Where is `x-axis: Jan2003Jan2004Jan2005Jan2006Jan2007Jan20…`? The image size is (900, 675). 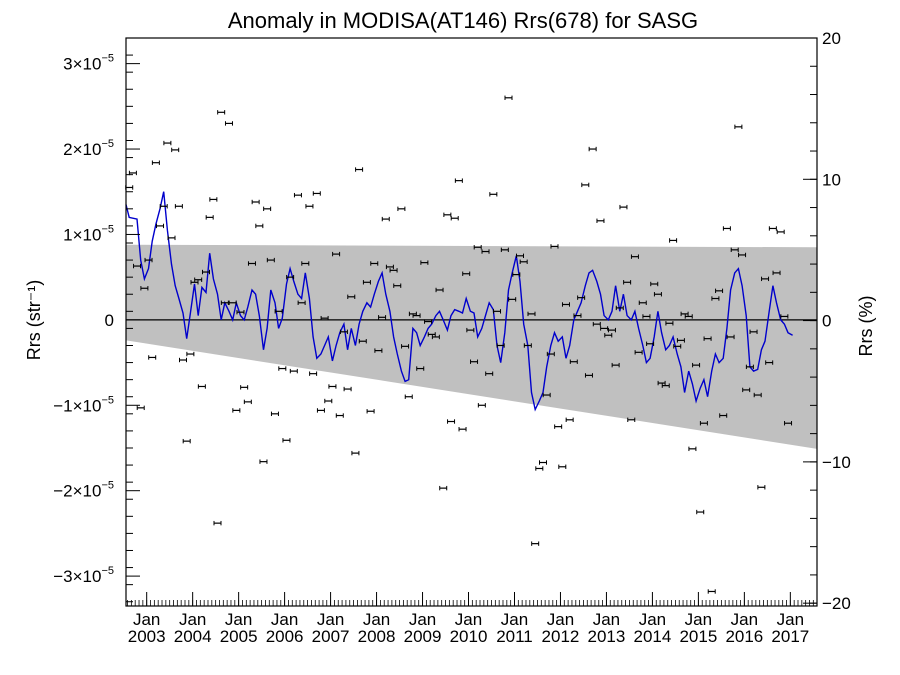
x-axis: Jan2003Jan2004Jan2005Jan2006Jan2007Jan20… is located at coordinates (470, 619).